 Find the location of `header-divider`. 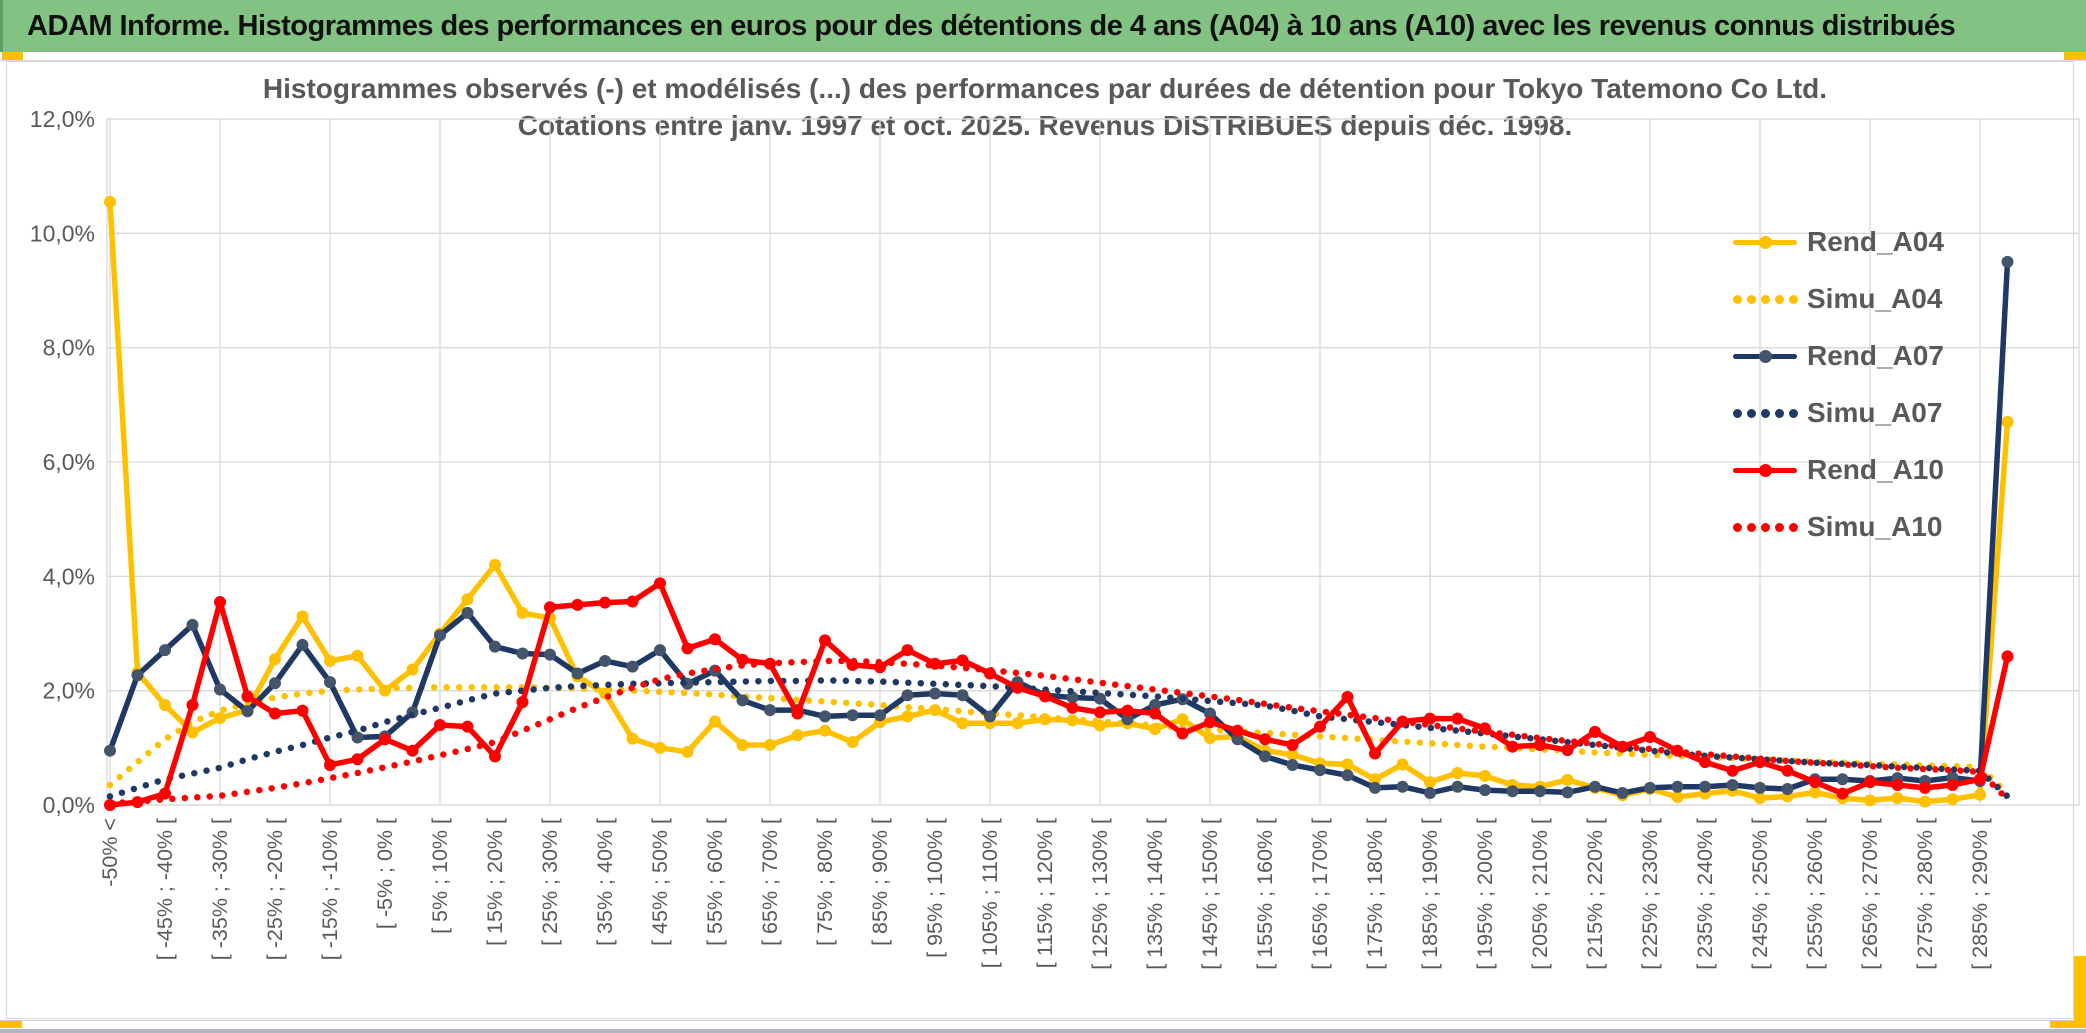

header-divider is located at coordinates (1043, 56).